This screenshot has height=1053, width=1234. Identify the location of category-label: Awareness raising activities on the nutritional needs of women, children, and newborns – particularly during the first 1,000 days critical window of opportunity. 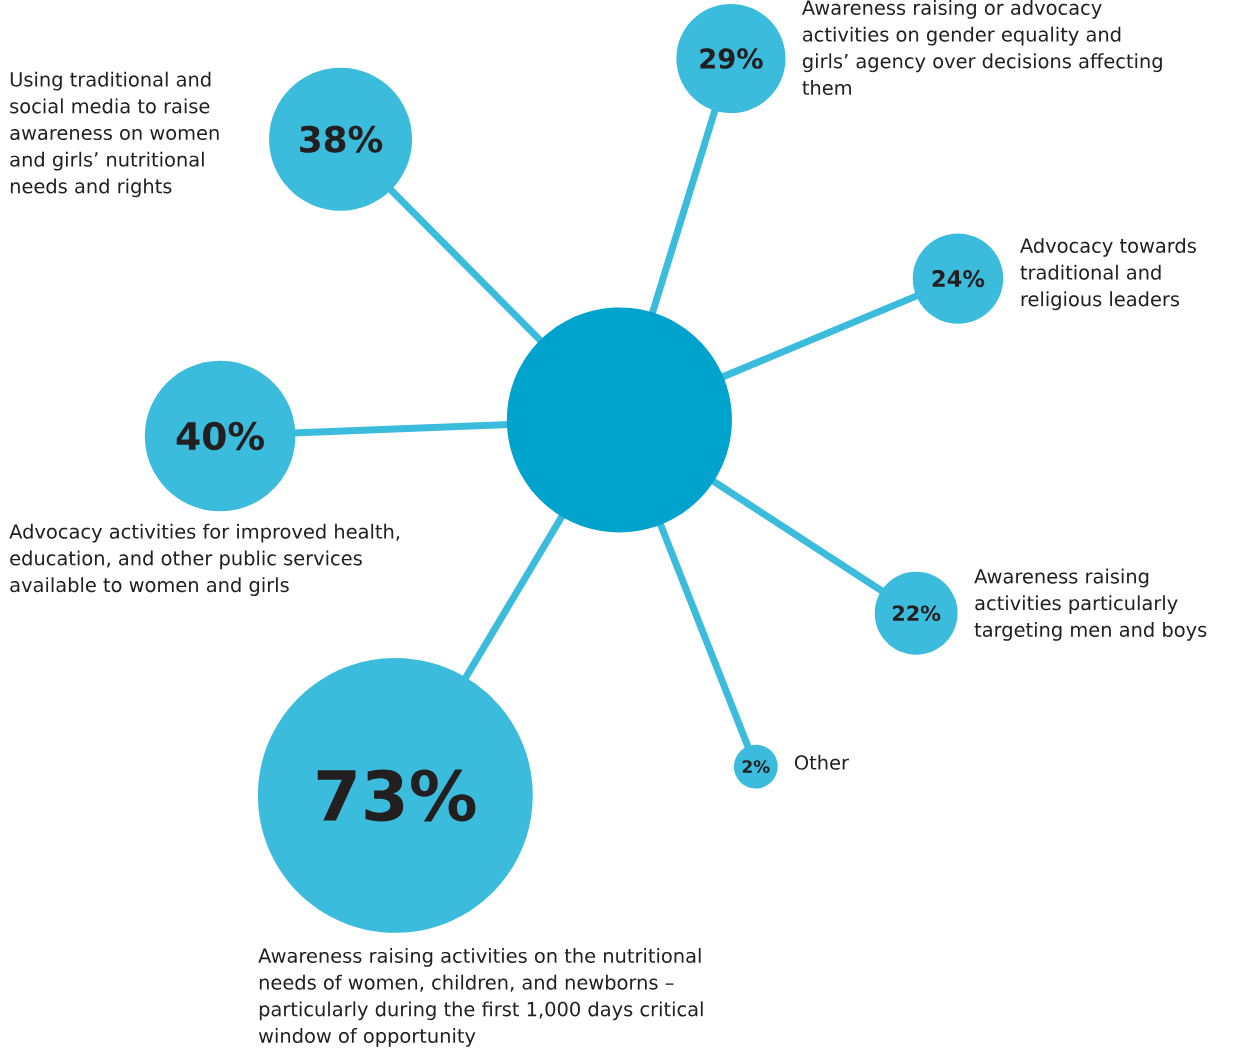
(480, 997).